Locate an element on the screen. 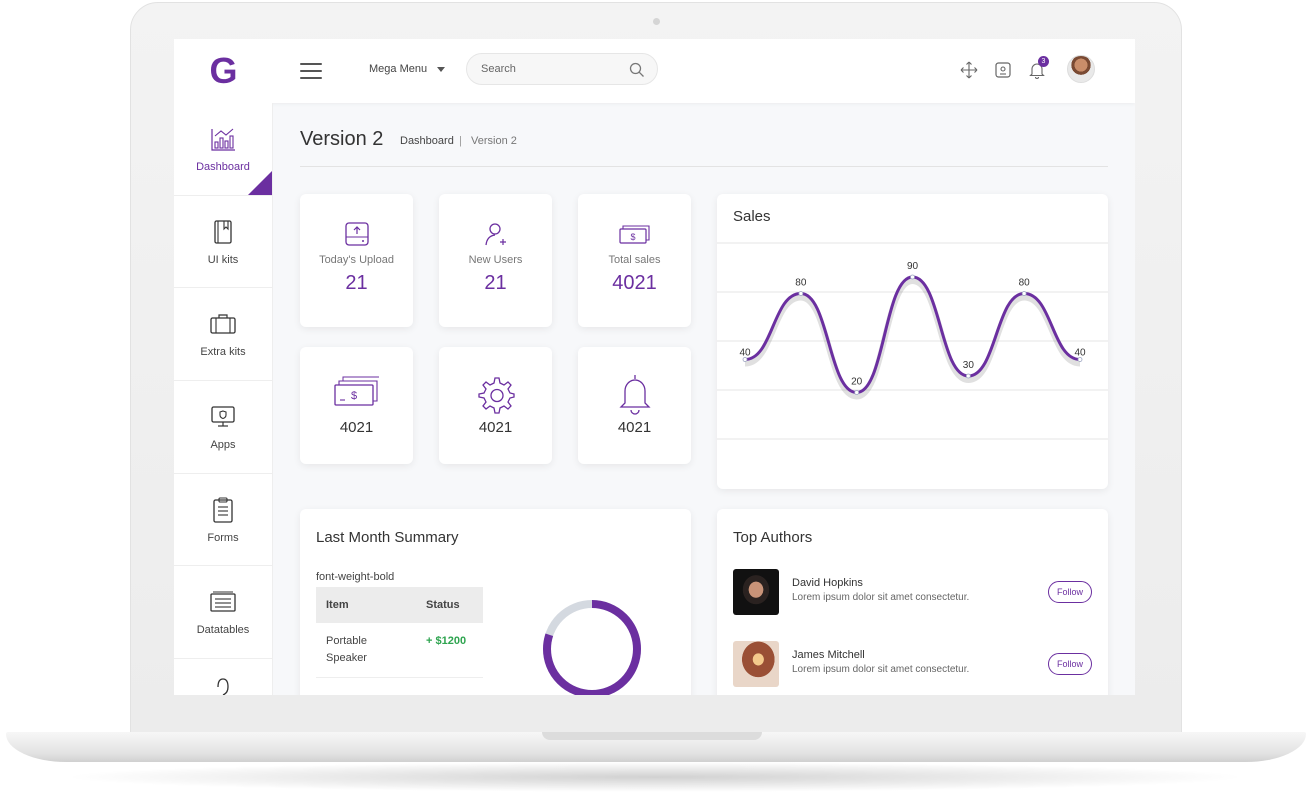 The width and height of the screenshot is (1312, 800). data-label: 40 is located at coordinates (1080, 353).